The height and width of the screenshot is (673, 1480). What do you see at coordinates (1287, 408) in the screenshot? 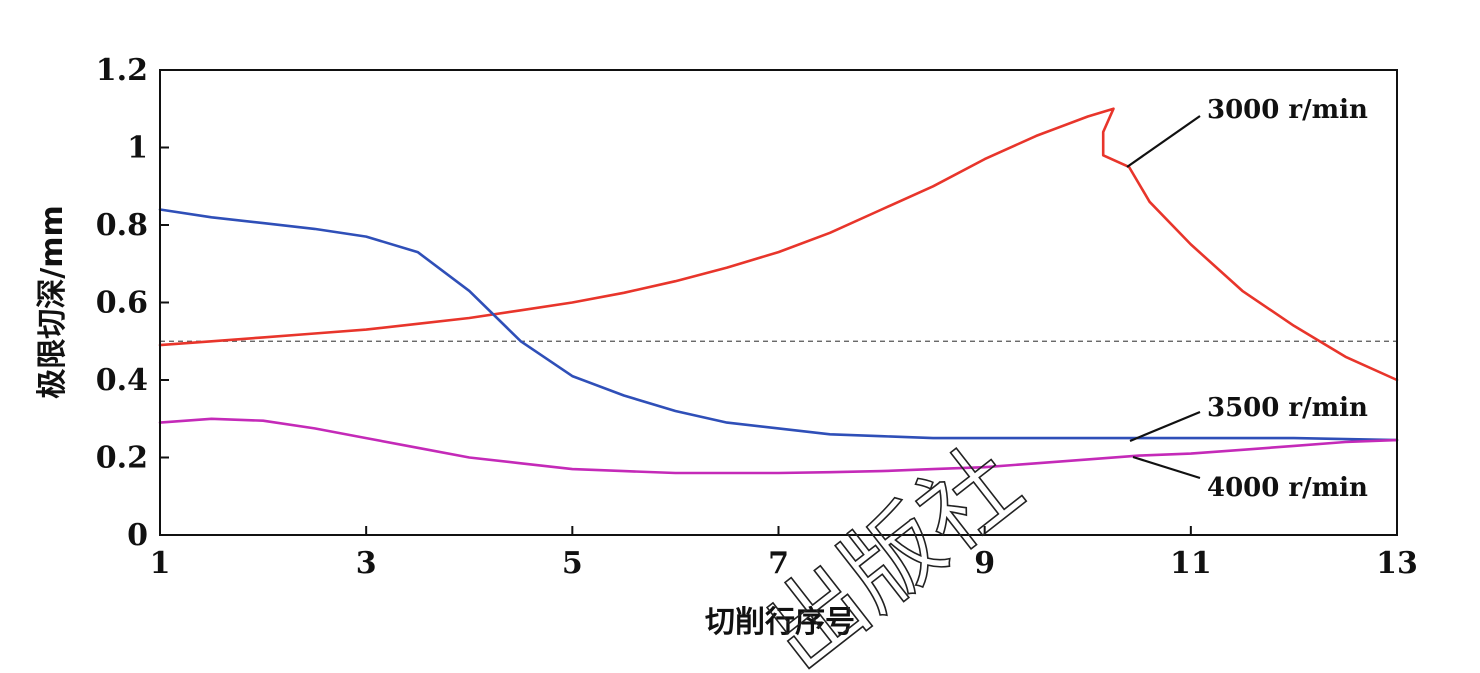
I see `series-annotation-1: 3500 r/min` at bounding box center [1287, 408].